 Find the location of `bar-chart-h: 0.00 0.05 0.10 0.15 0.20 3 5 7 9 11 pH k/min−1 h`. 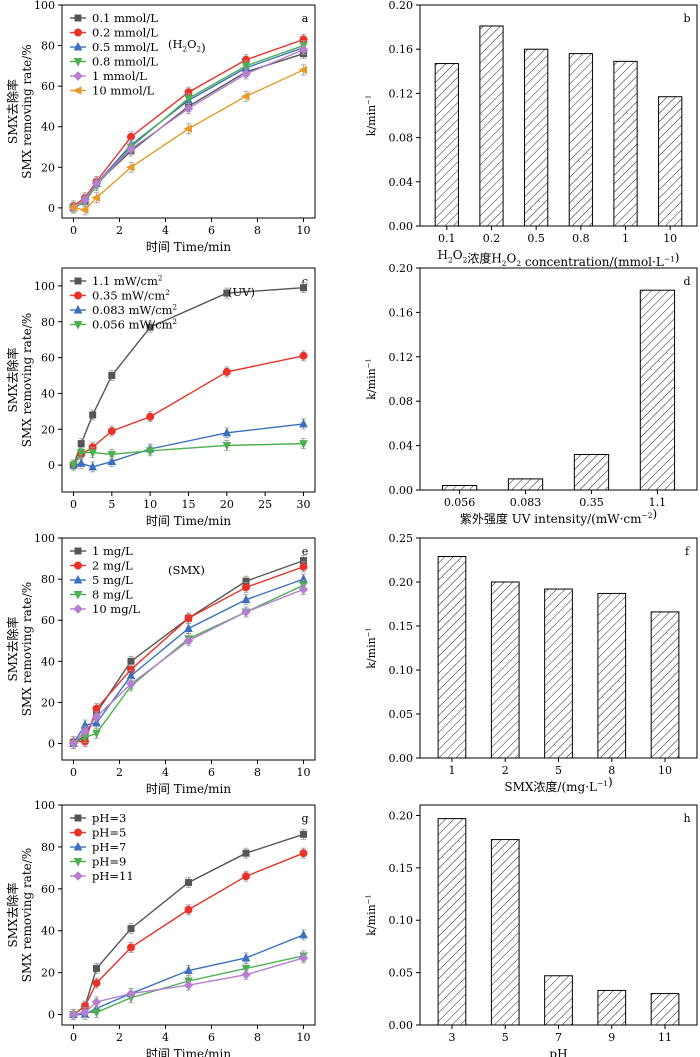

bar-chart-h: 0.00 0.05 0.10 0.15 0.20 3 5 7 9 11 pH k/min−1 h is located at coordinates (531, 930).